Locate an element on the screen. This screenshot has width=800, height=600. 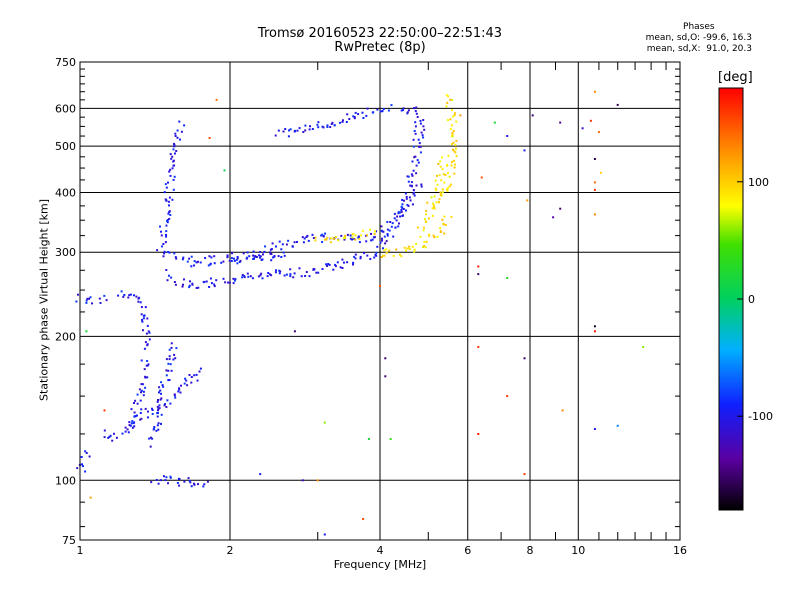
y-tick-label: 600 is located at coordinates (65, 108).